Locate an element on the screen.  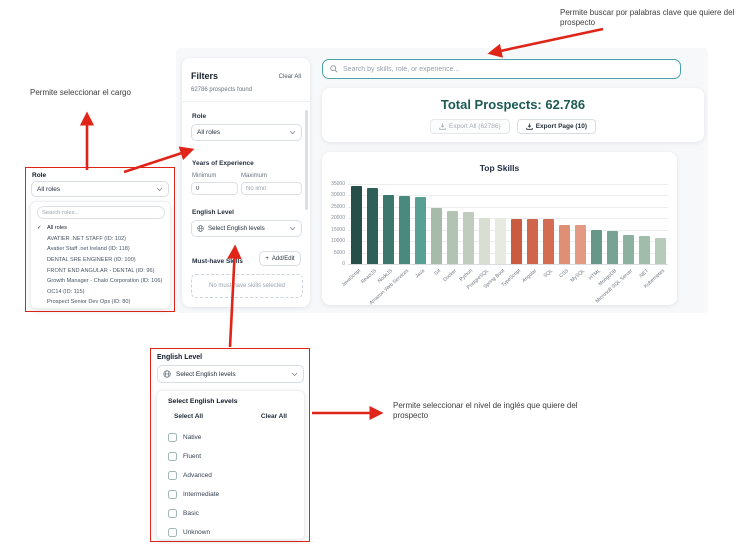
role-option-label: AVATIER .NET STAFF (ID: 102) is located at coordinates (87, 238).